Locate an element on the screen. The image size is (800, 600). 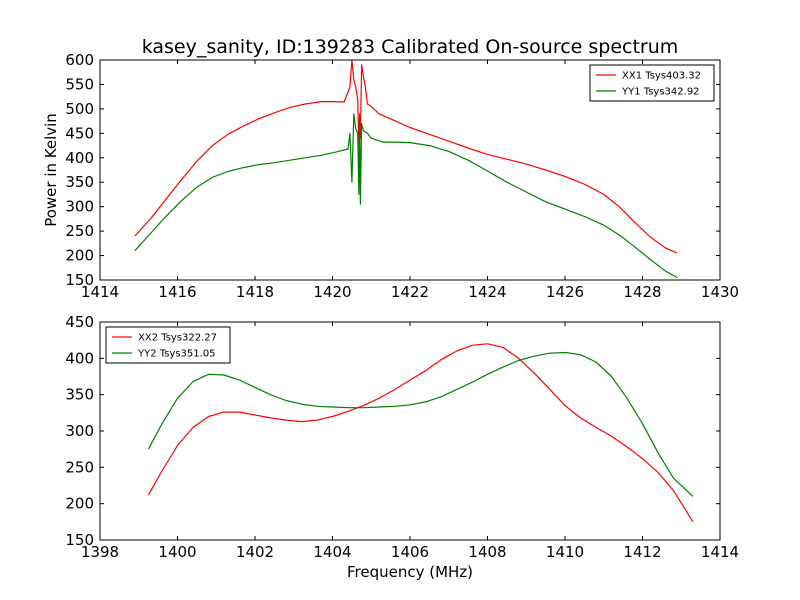
x-tick-label: 1402 is located at coordinates (255, 552).